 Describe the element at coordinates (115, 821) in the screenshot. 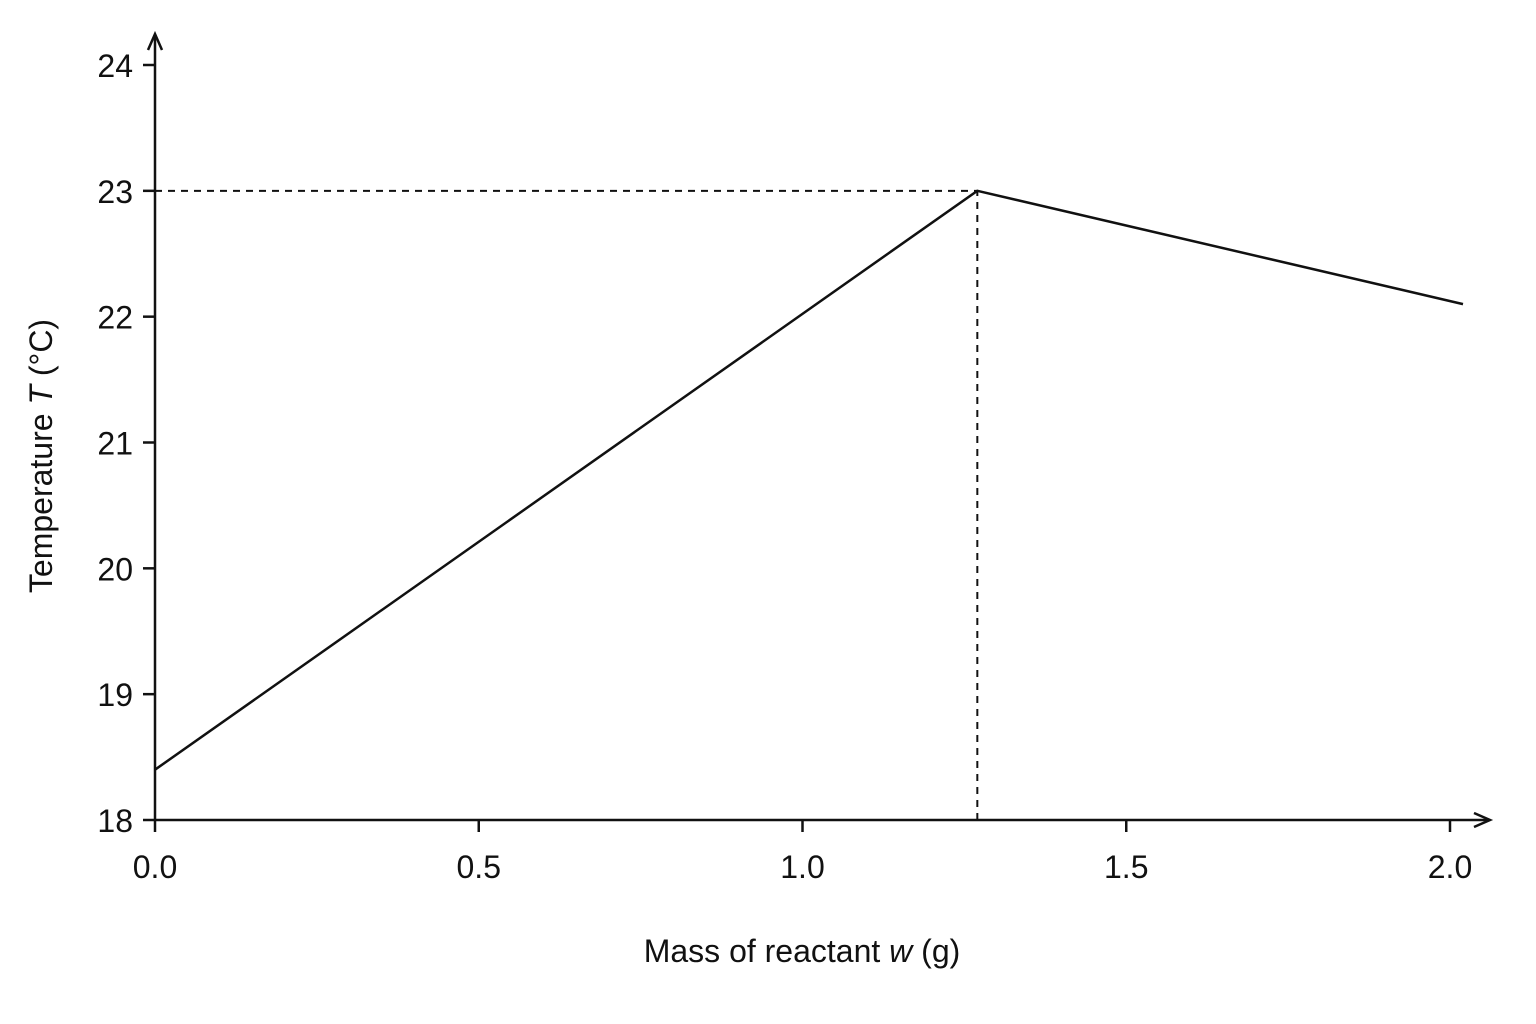

I see `y-tick-label: 18` at that location.